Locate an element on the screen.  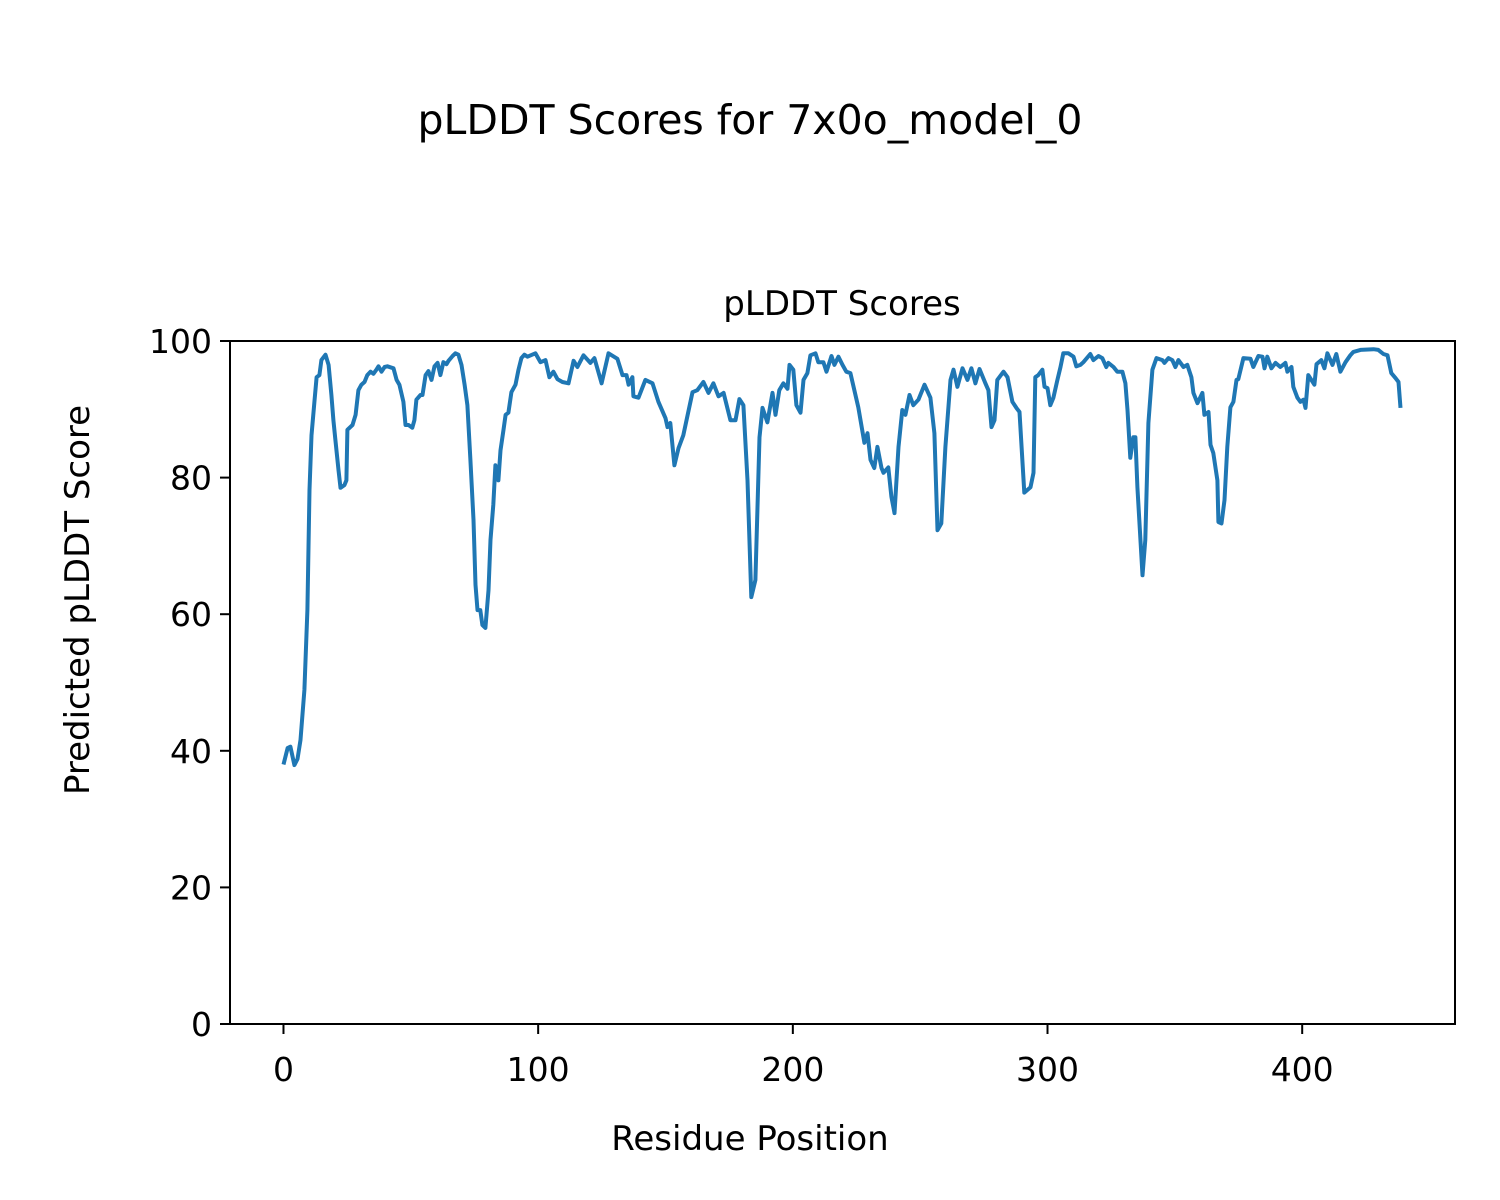
y-axis: 0 20 40 60 80 100 is located at coordinates (189, 683).